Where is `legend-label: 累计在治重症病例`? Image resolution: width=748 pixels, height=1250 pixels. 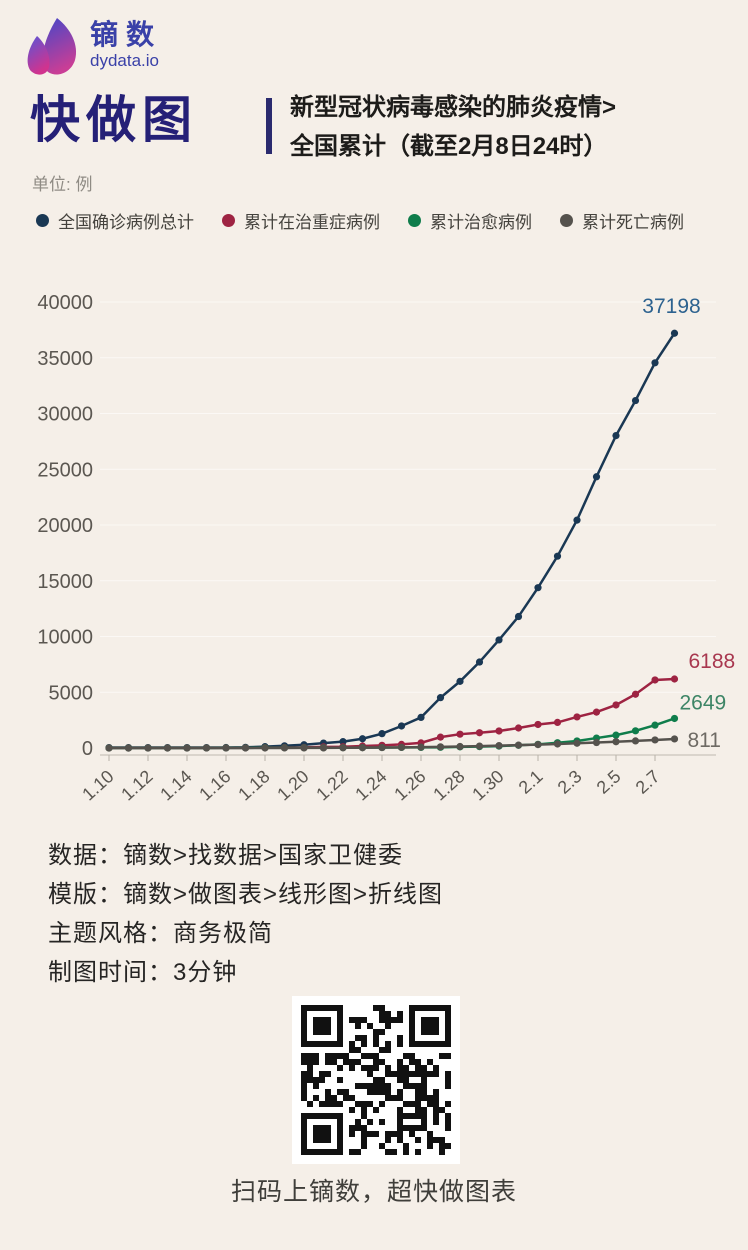
legend-label: 累计在治重症病例 is located at coordinates (312, 222).